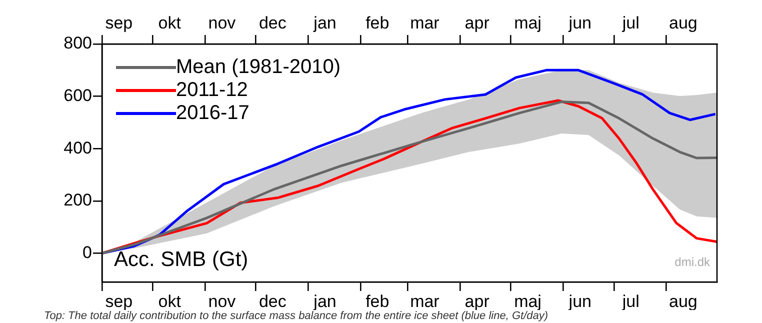  I want to click on x2-tick-label: okt, so click(170, 22).